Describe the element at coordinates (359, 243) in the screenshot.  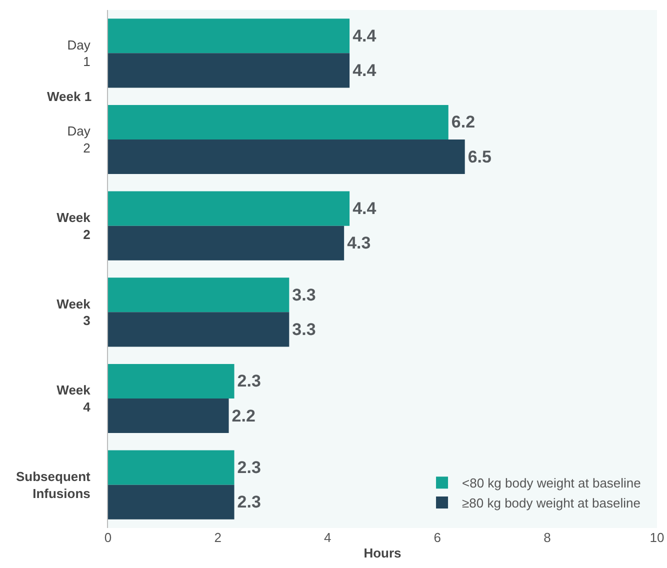
I see `data-label: 4.3` at that location.